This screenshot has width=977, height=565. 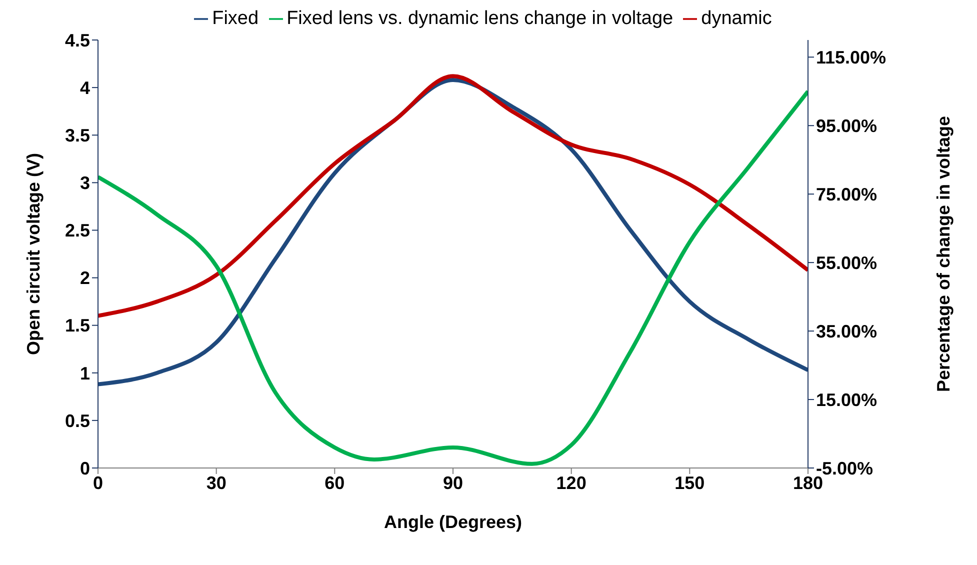 I want to click on x-tick-label: 180, so click(x=808, y=482).